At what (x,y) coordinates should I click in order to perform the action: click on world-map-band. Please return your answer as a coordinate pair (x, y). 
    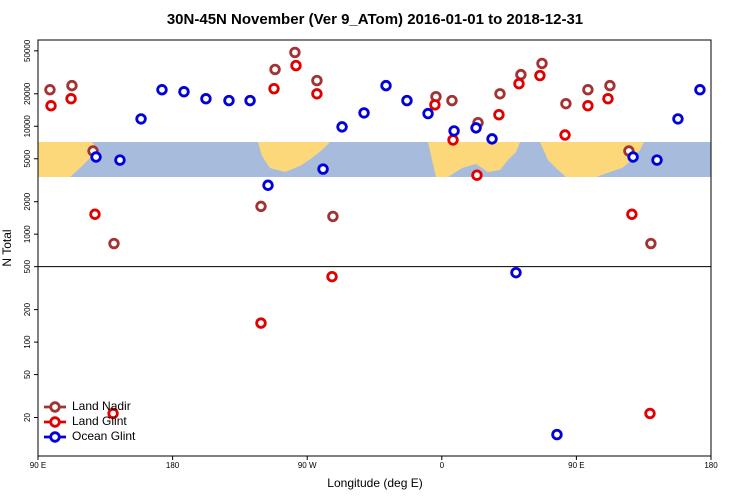
    Looking at the image, I should click on (374, 159).